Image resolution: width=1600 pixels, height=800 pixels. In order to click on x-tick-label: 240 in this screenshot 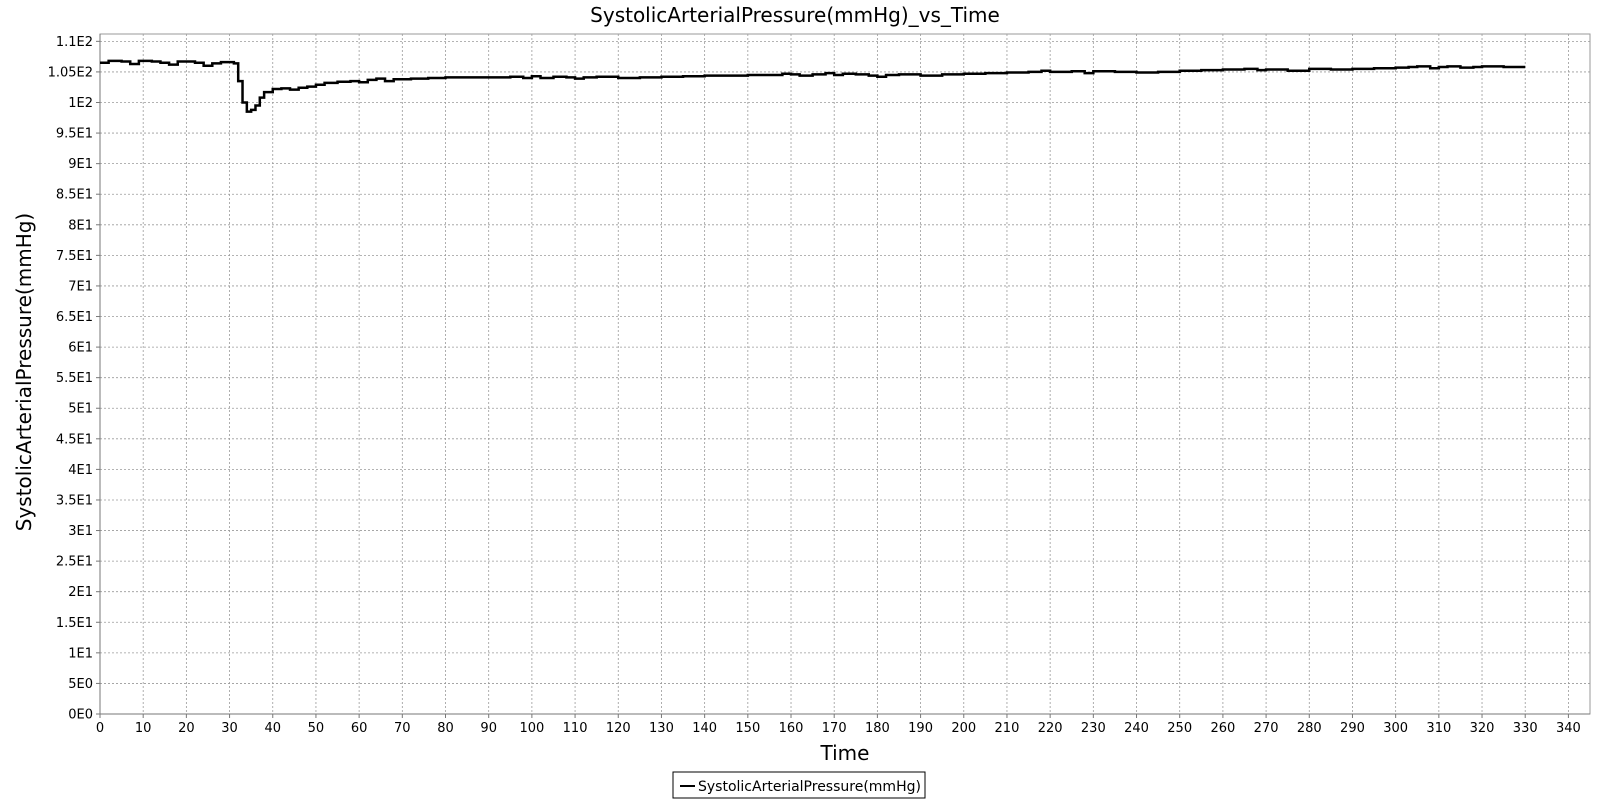, I will do `click(1136, 728)`.